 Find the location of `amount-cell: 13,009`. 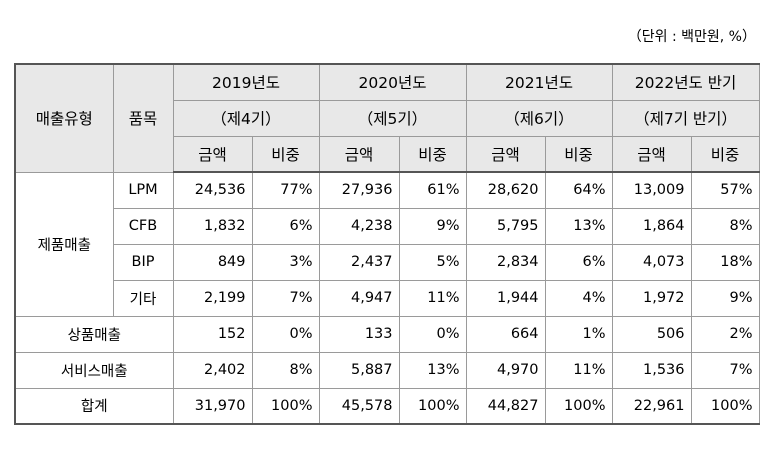

amount-cell: 13,009 is located at coordinates (651, 190).